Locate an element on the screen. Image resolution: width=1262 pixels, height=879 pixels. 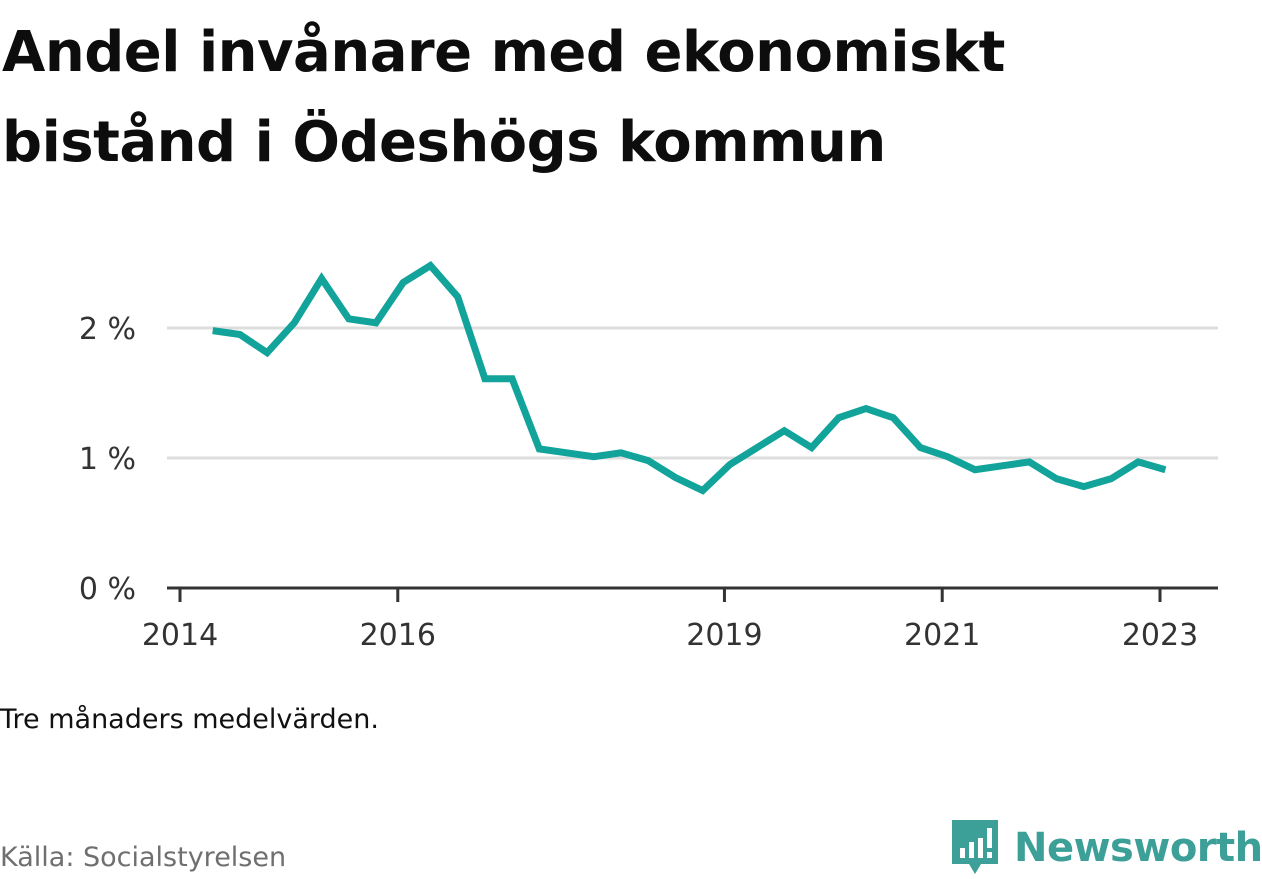
y-tick-label: 0 % is located at coordinates (107, 589).